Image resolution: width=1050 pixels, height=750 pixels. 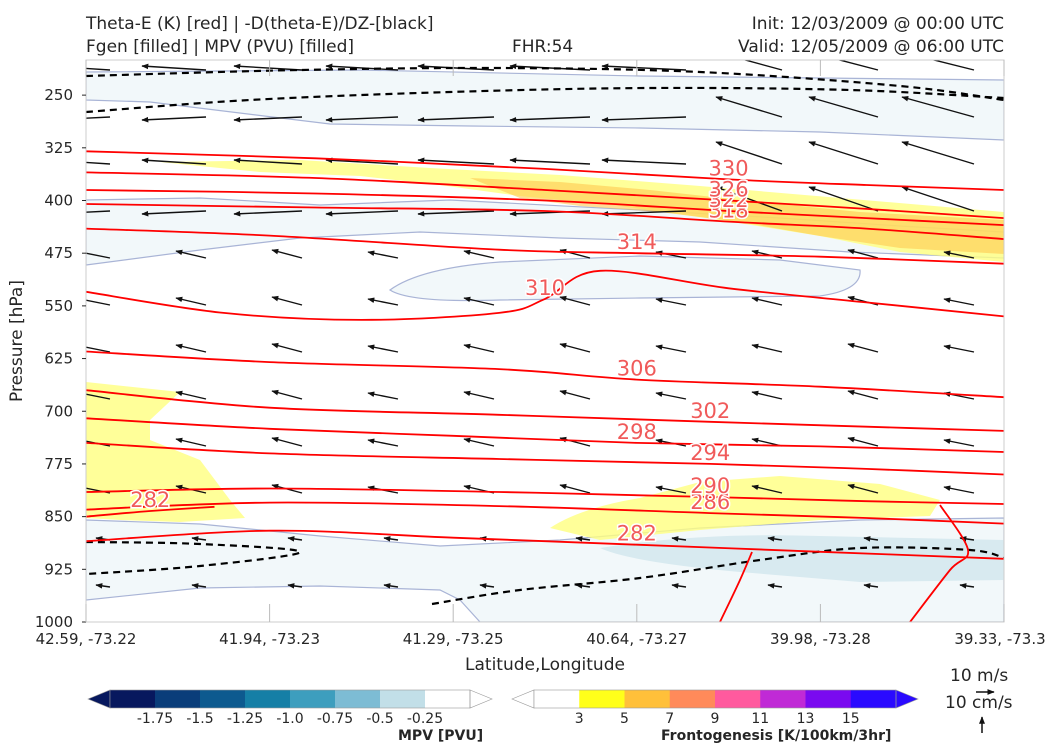 What do you see at coordinates (637, 369) in the screenshot?
I see `theta-e-label-306: 306` at bounding box center [637, 369].